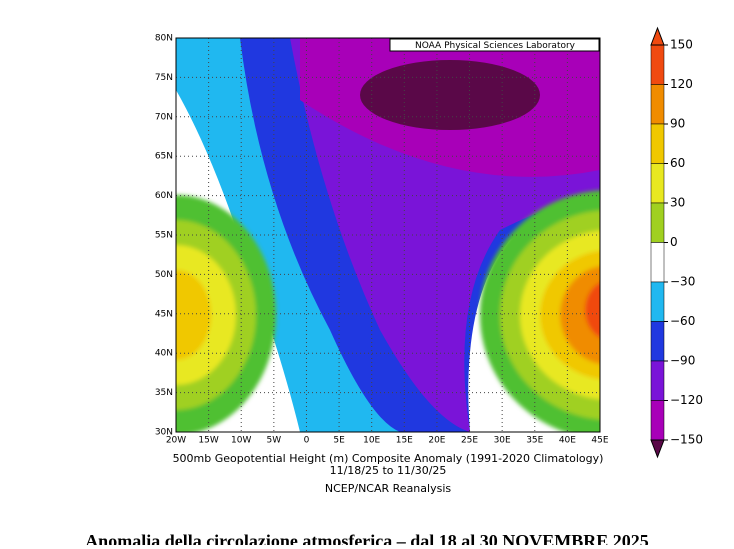 The width and height of the screenshot is (734, 549). Describe the element at coordinates (164, 314) in the screenshot. I see `lat-label: 45N` at that location.